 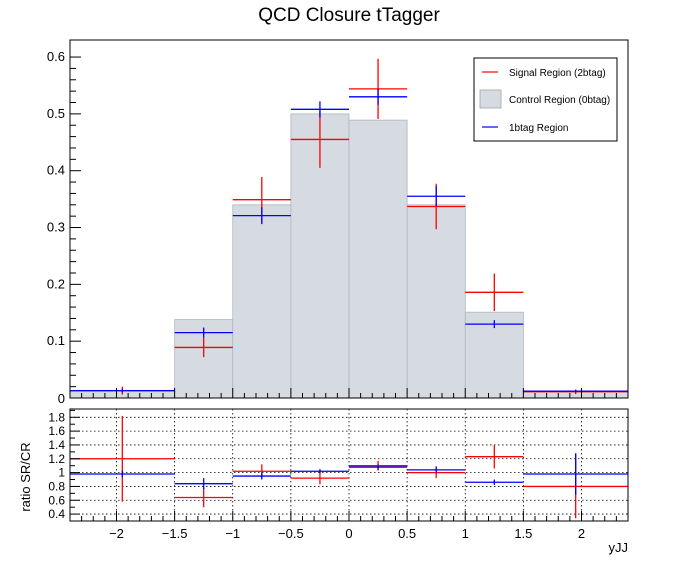 What do you see at coordinates (25, 476) in the screenshot?
I see `ratio-y-axis-label: ratio SR/CR` at bounding box center [25, 476].